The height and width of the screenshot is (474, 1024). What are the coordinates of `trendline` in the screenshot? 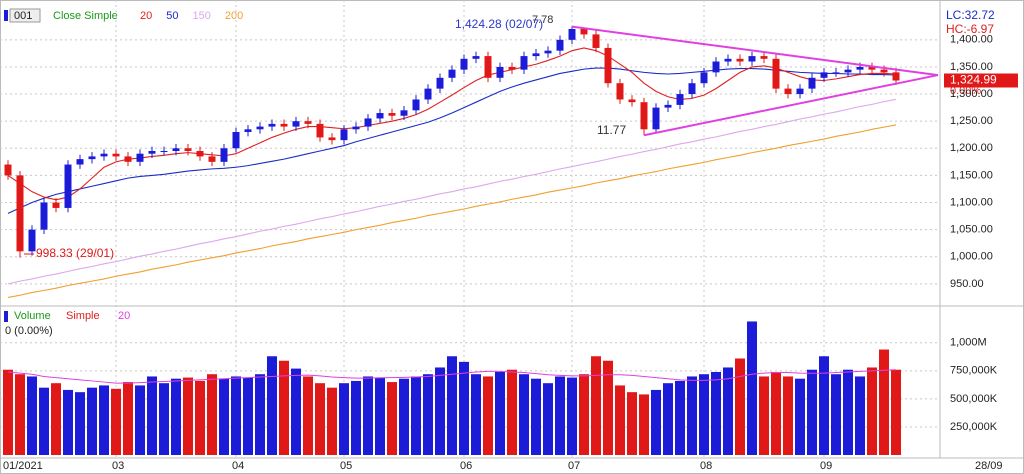 It's located at (791, 105).